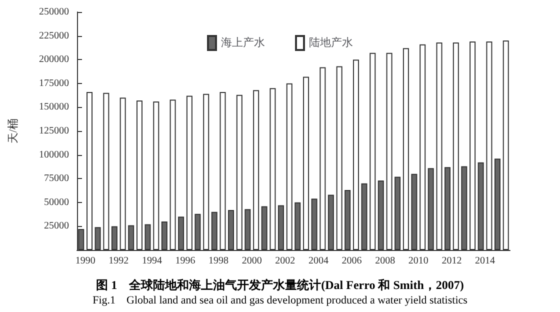  Describe the element at coordinates (54, 83) in the screenshot. I see `y-tick-label: 175000` at that location.